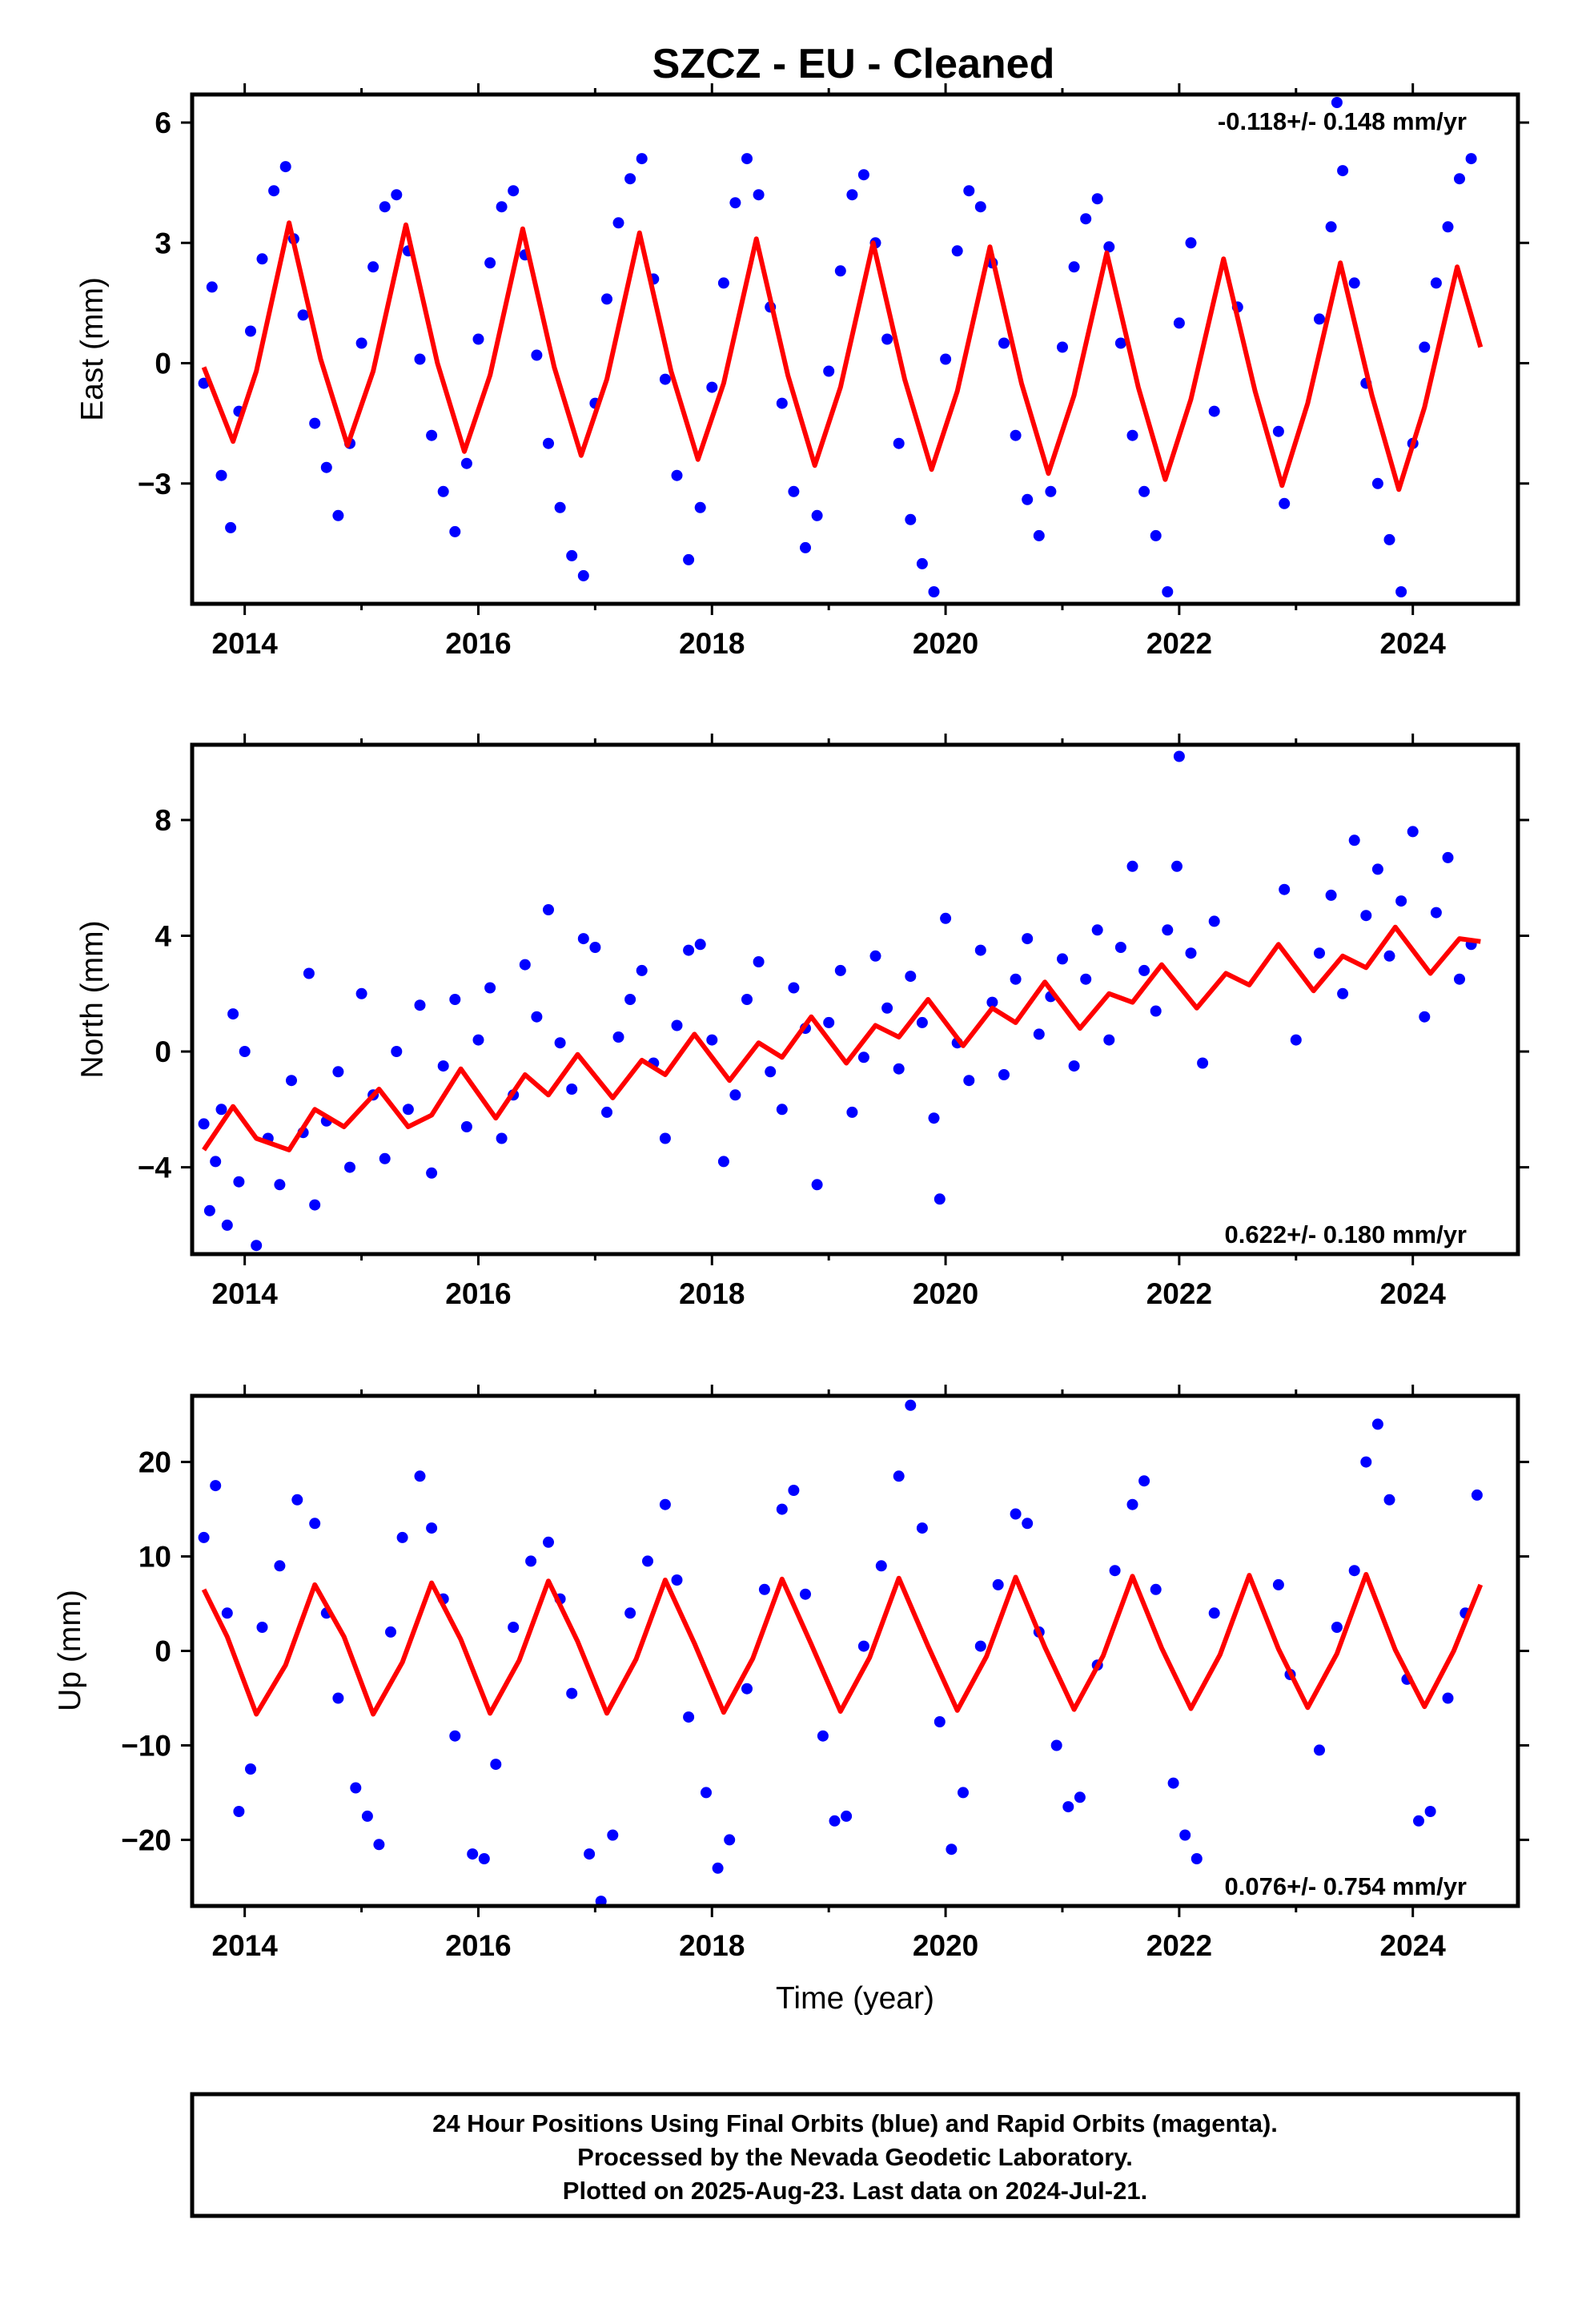 This screenshot has width=1582, height=2324. What do you see at coordinates (155, 1462) in the screenshot?
I see `up-y-tick-label: 20` at bounding box center [155, 1462].